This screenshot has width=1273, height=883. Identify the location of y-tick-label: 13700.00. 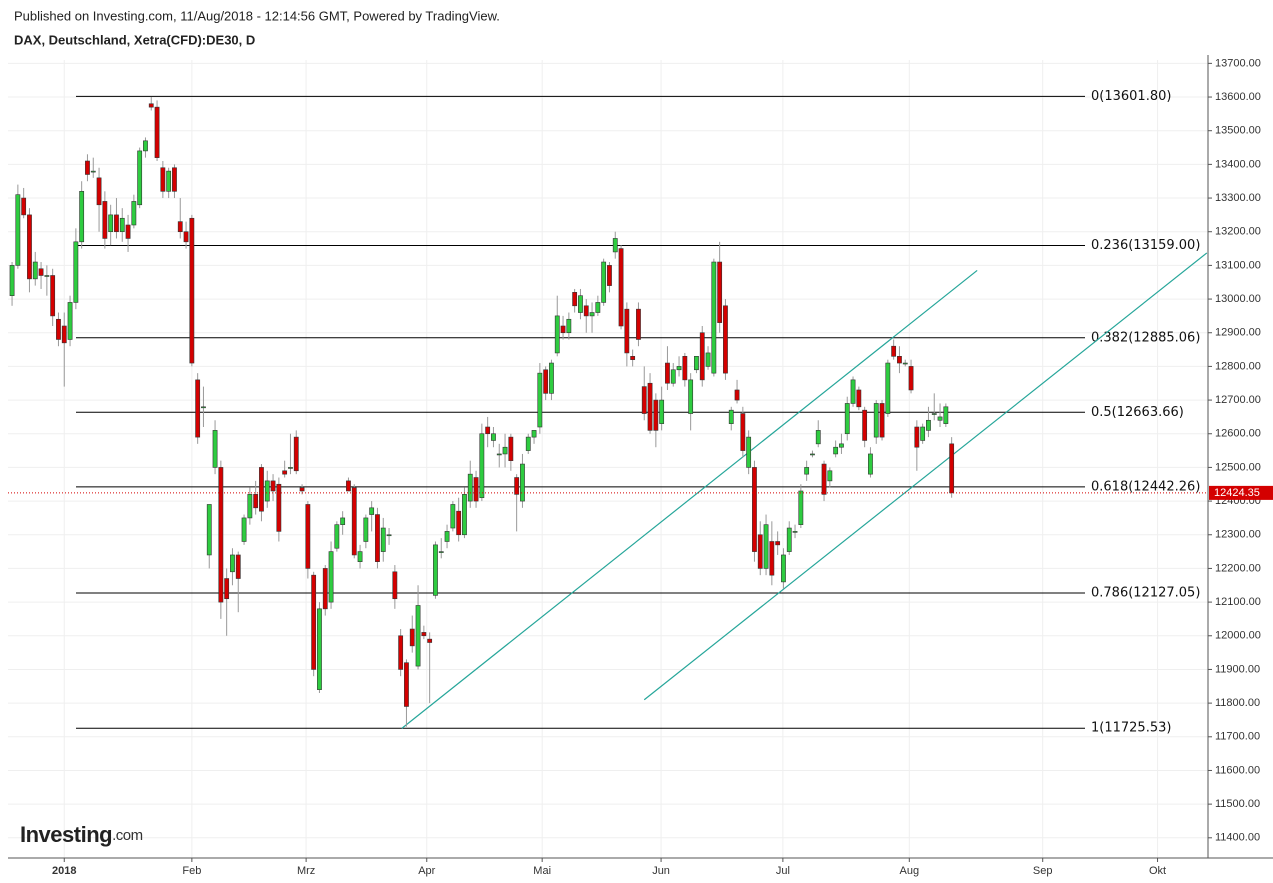
(1238, 63).